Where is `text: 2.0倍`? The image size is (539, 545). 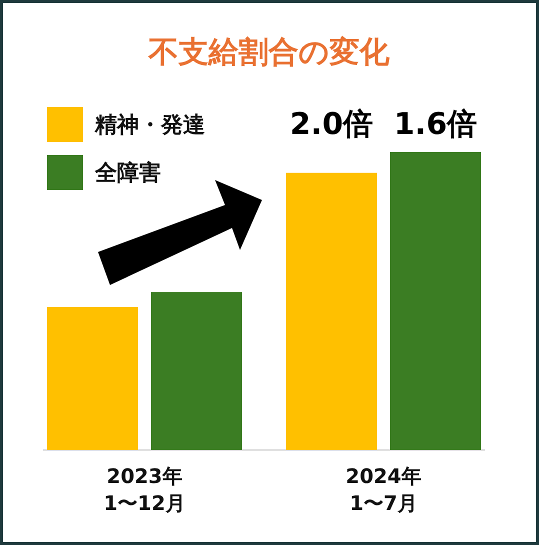
text: 2.0倍 is located at coordinates (332, 124).